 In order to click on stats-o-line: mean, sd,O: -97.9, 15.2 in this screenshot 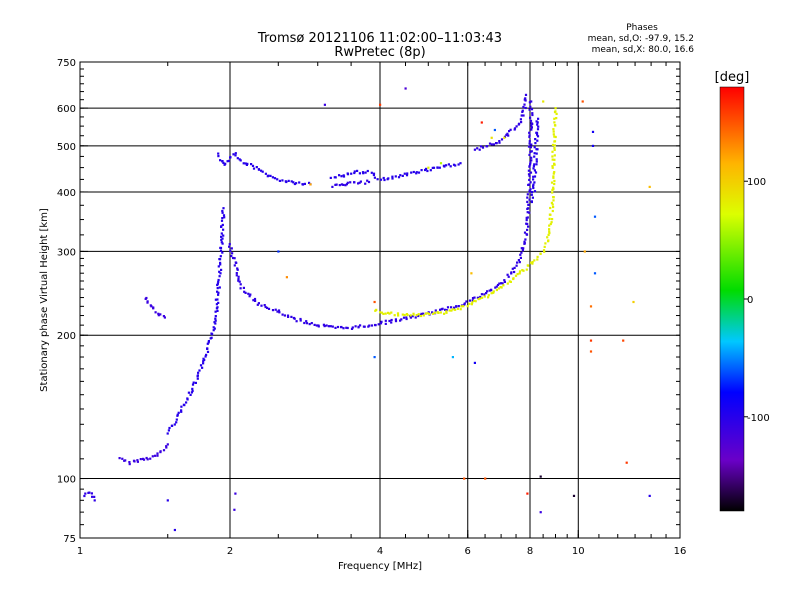, I will do `click(641, 39)`.